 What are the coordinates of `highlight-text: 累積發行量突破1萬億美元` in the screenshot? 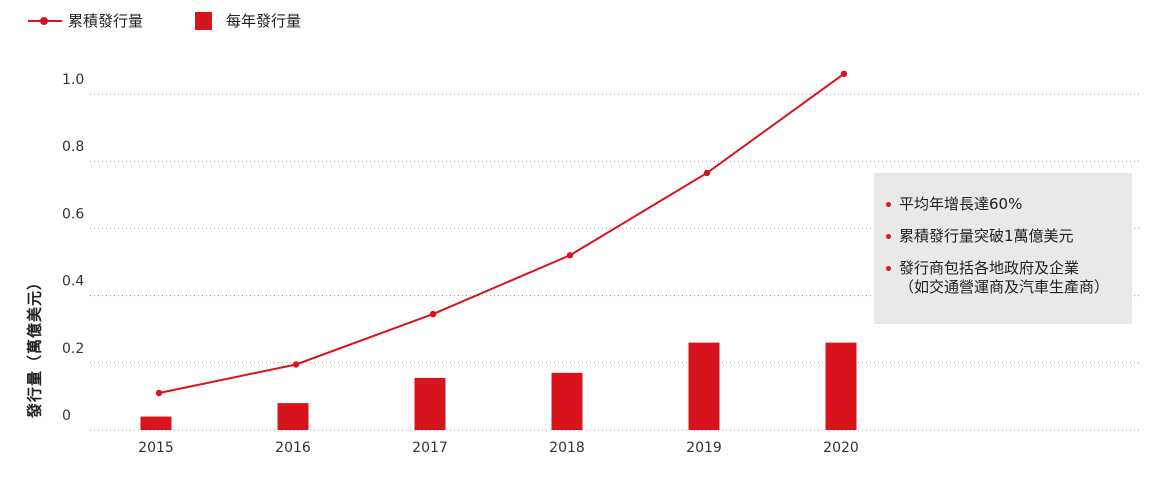 It's located at (986, 236).